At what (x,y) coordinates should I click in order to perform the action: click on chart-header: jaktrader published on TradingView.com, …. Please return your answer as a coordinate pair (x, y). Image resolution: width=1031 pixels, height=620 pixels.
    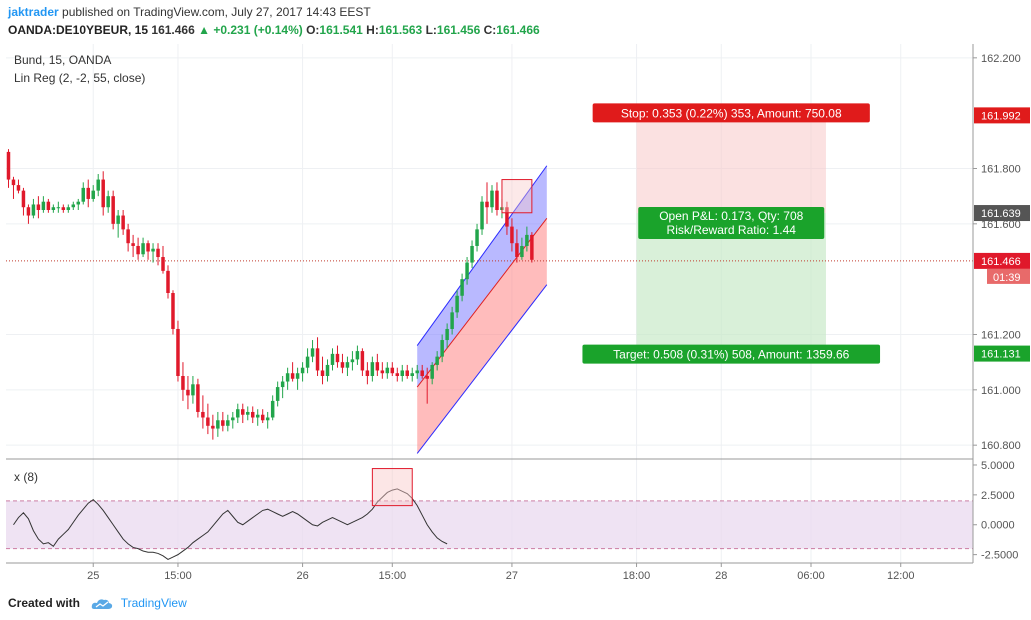
    Looking at the image, I should click on (515, 22).